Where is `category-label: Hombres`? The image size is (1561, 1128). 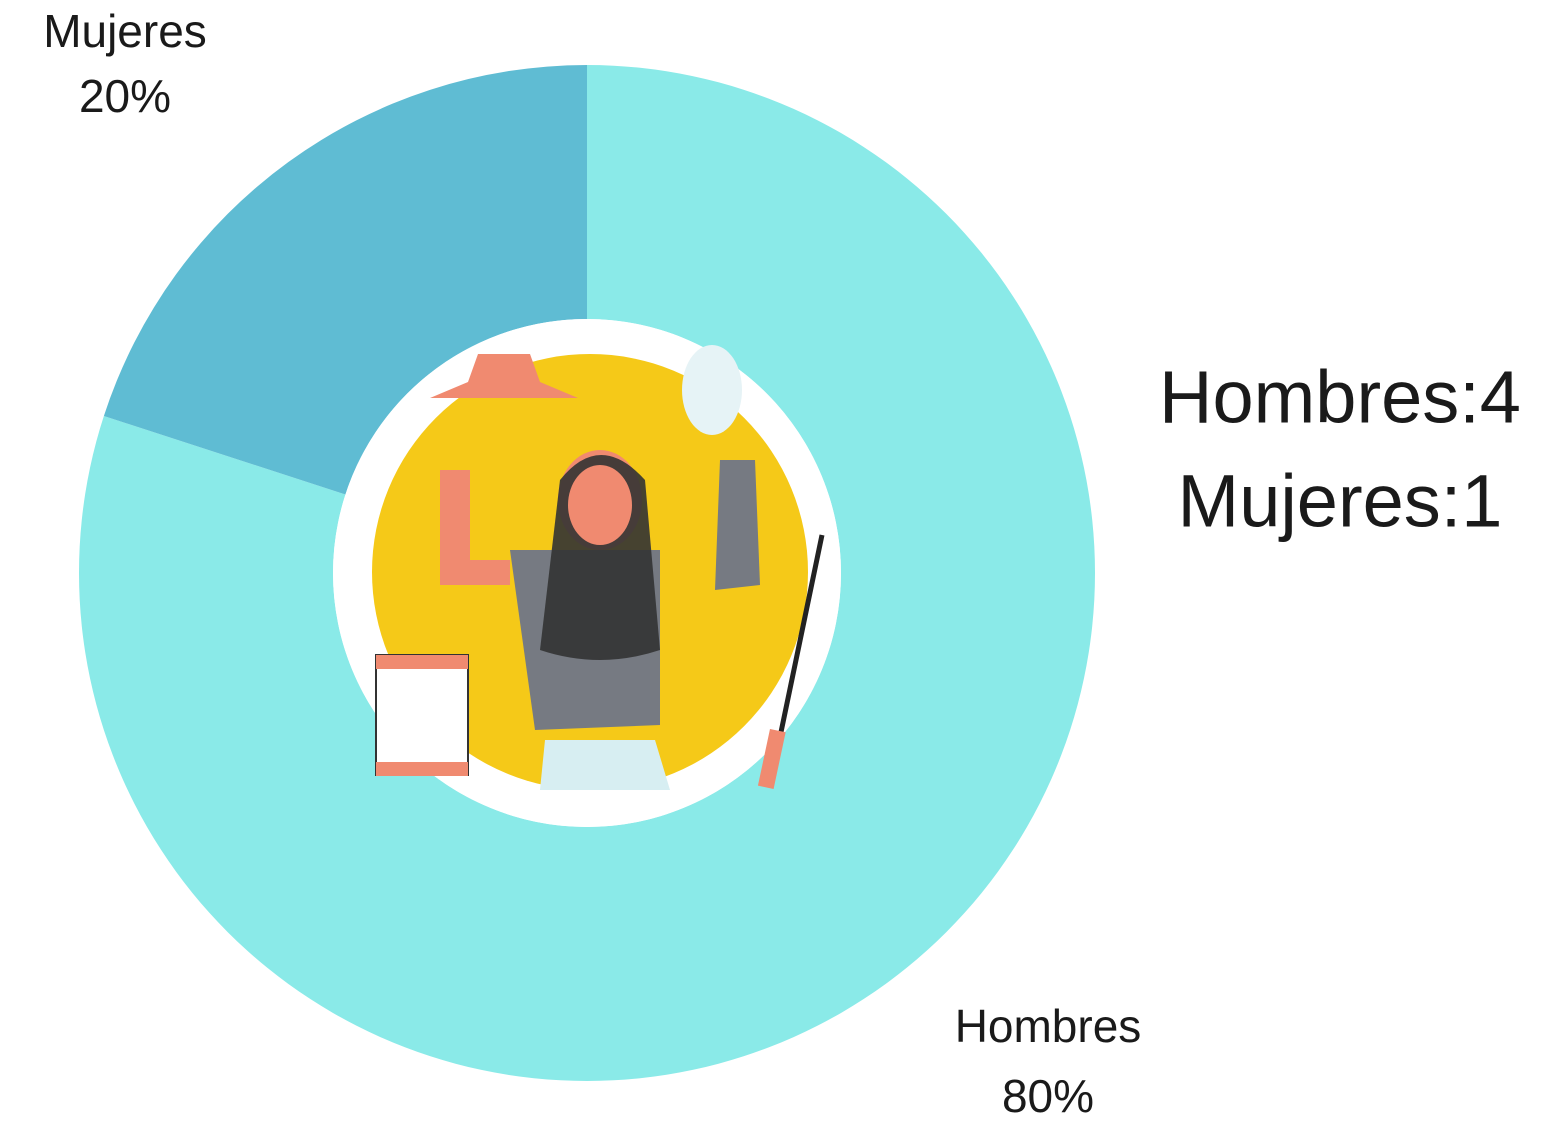
category-label: Hombres is located at coordinates (1048, 1026).